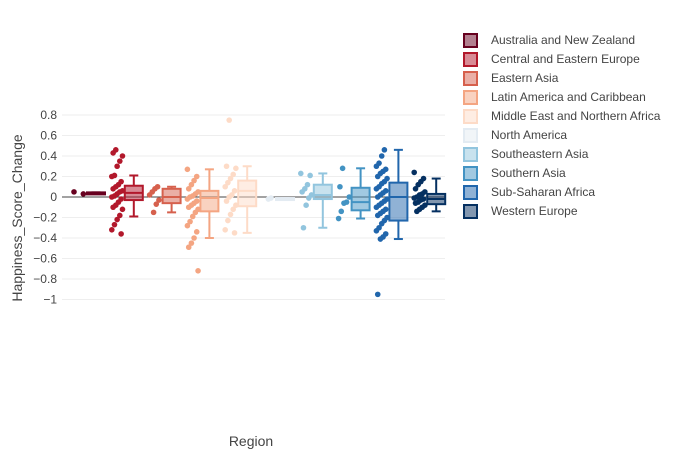  I want to click on legend-item: Southeastern Asia, so click(526, 154).